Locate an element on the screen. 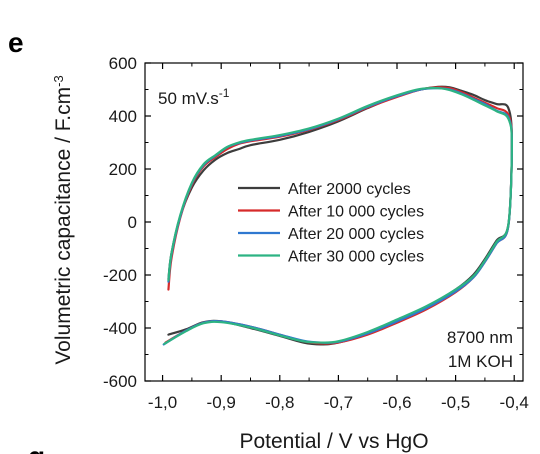 The height and width of the screenshot is (454, 540). x-tick-label: -0,7 is located at coordinates (338, 402).